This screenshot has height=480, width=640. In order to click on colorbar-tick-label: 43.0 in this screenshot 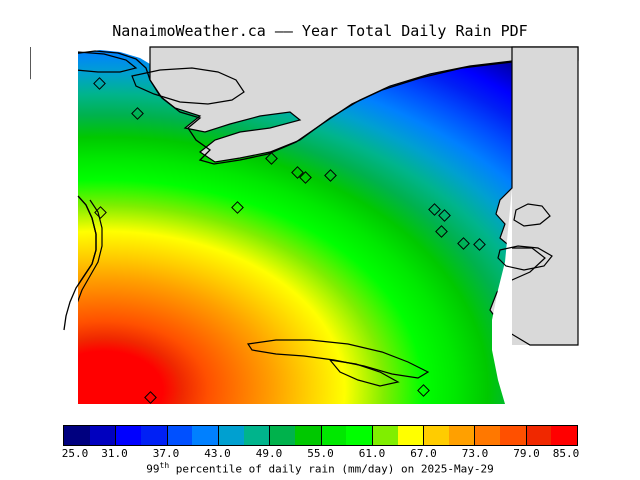, I will do `click(217, 453)`.